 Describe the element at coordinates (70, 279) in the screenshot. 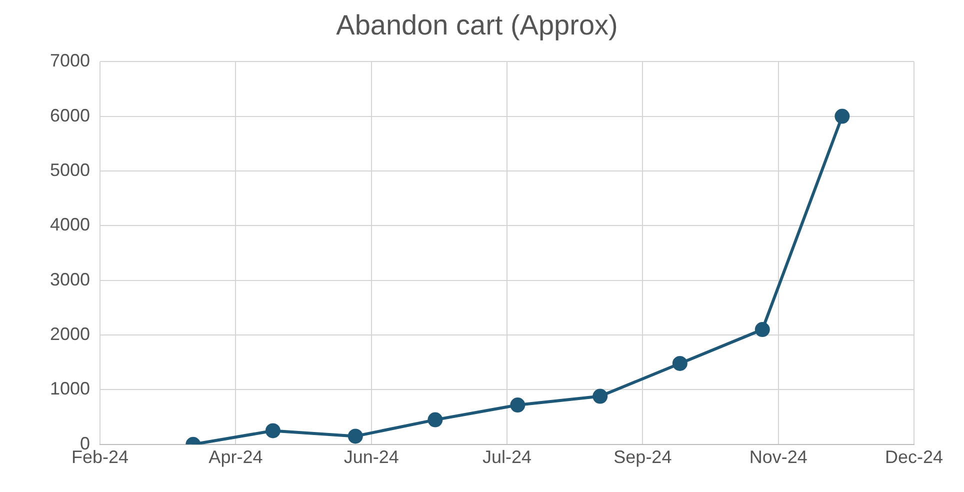

I see `y-tick-label: 3000` at that location.